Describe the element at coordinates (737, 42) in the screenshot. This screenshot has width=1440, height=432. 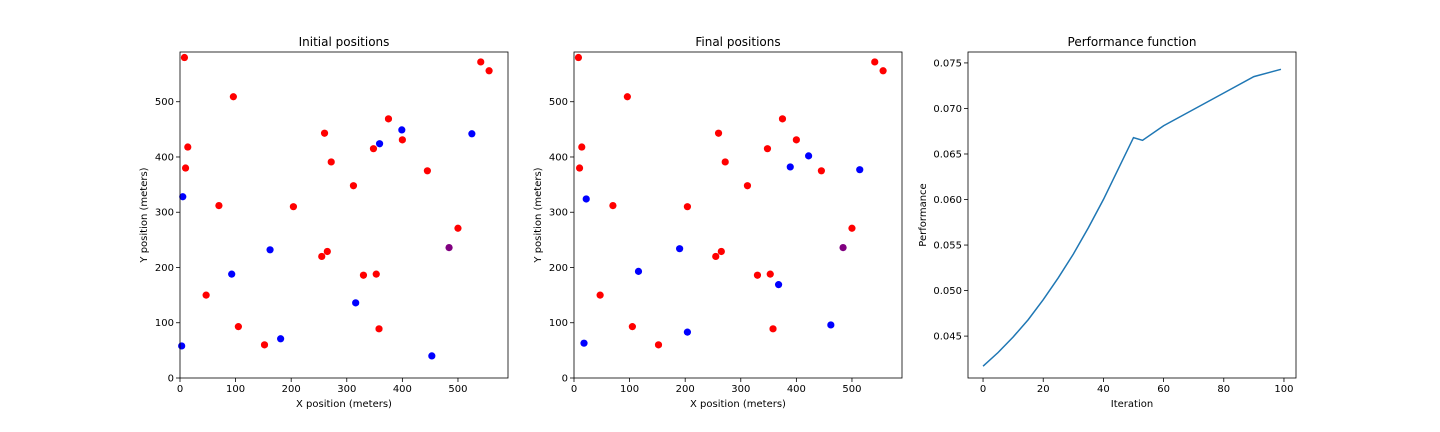
I see `chart-title: Final positions` at that location.